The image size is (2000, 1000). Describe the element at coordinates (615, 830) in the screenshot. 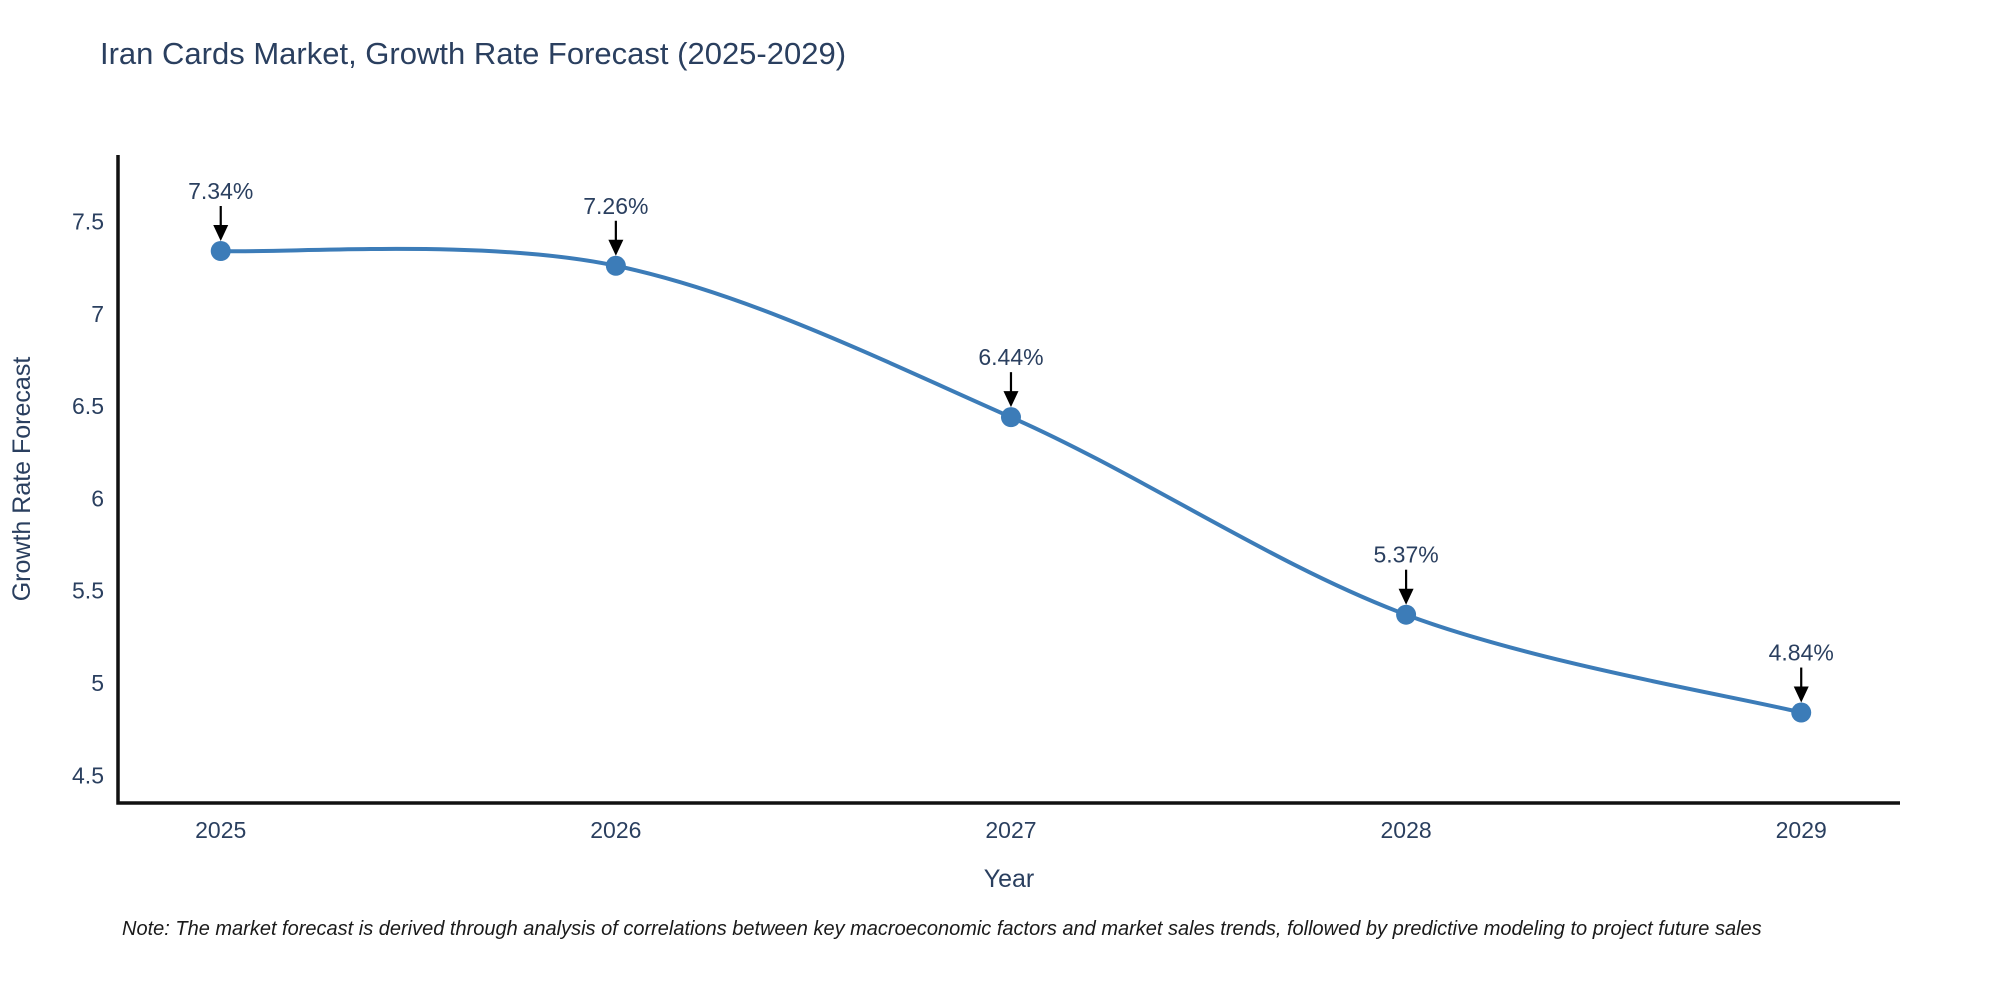

I see `x-tick-label: 2026` at that location.